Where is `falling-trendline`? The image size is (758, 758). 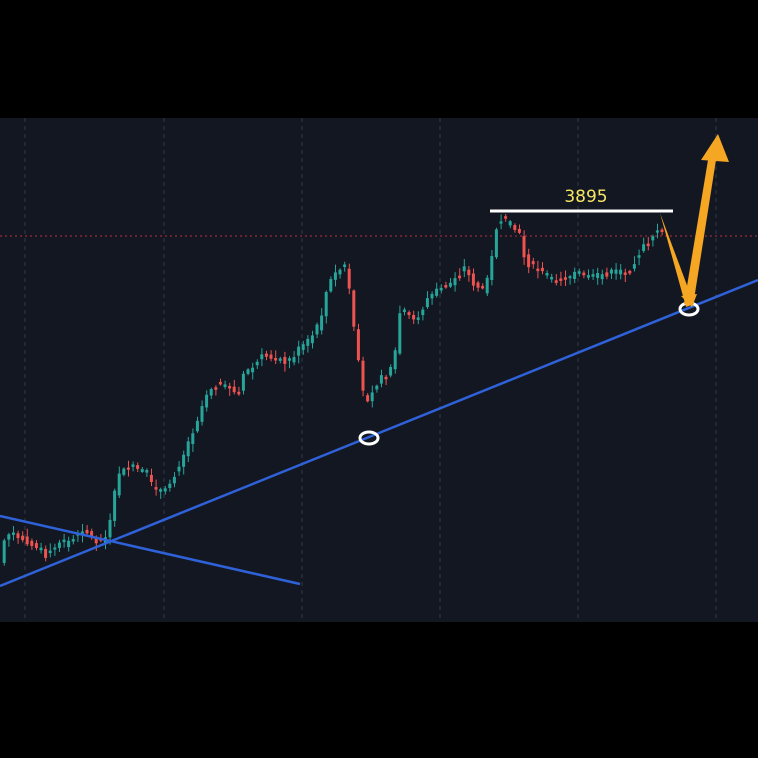
falling-trendline is located at coordinates (150, 550).